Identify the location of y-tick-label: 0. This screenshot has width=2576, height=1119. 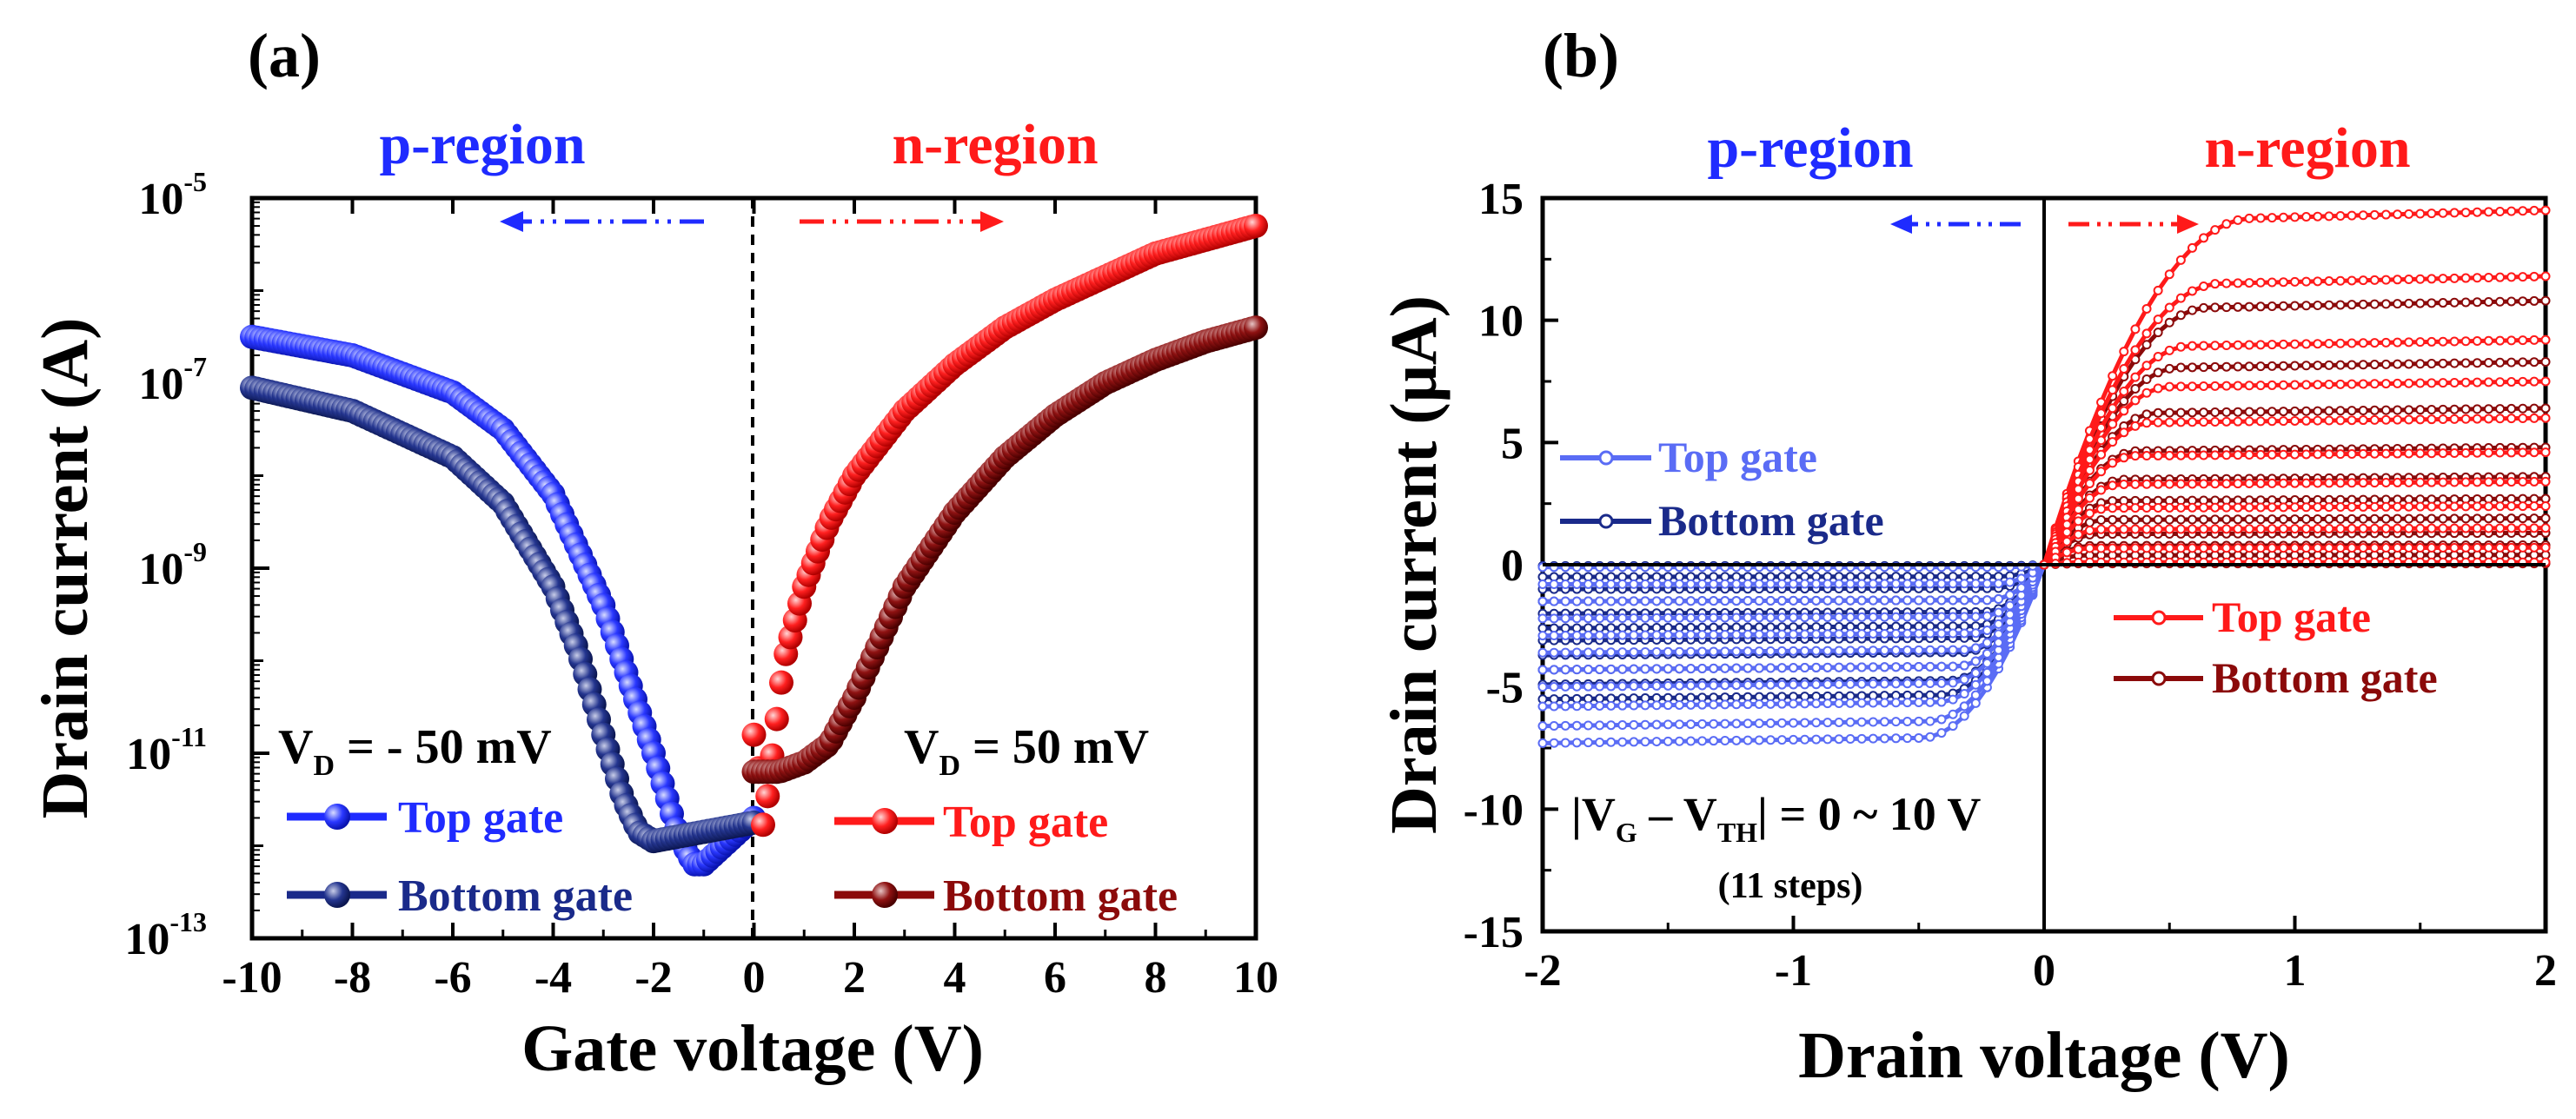
(1512, 566).